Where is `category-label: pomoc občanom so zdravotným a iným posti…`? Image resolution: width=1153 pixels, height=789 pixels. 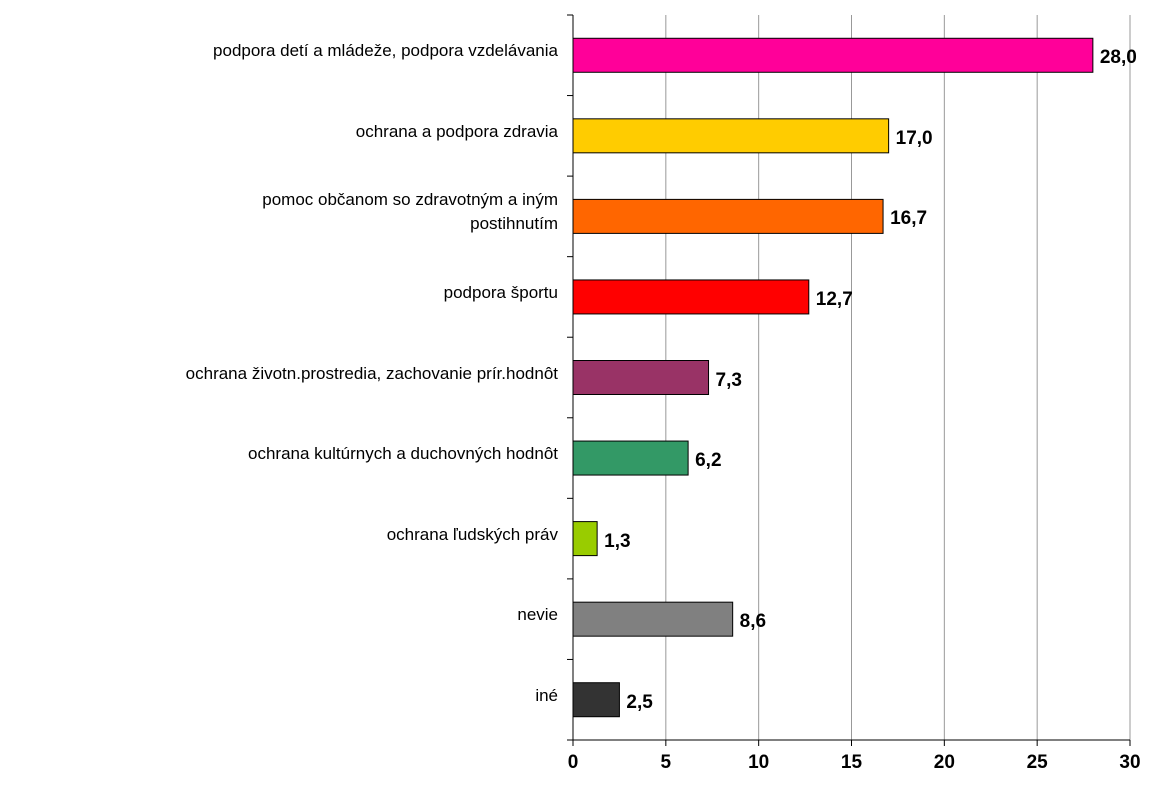 category-label: pomoc občanom so zdravotným a iným posti… is located at coordinates (410, 212).